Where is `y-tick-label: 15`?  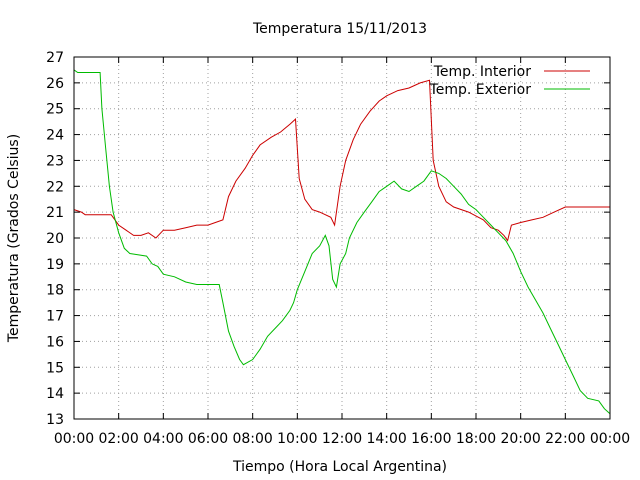 y-tick-label: 15 is located at coordinates (55, 368).